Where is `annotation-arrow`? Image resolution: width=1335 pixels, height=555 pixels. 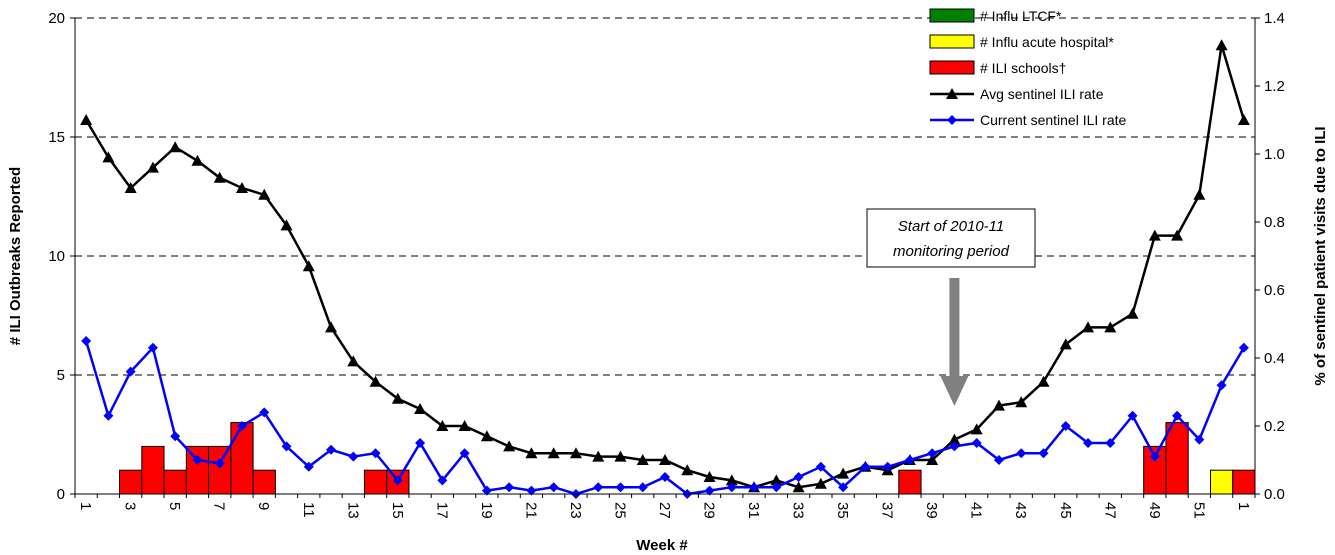
annotation-arrow is located at coordinates (954, 342).